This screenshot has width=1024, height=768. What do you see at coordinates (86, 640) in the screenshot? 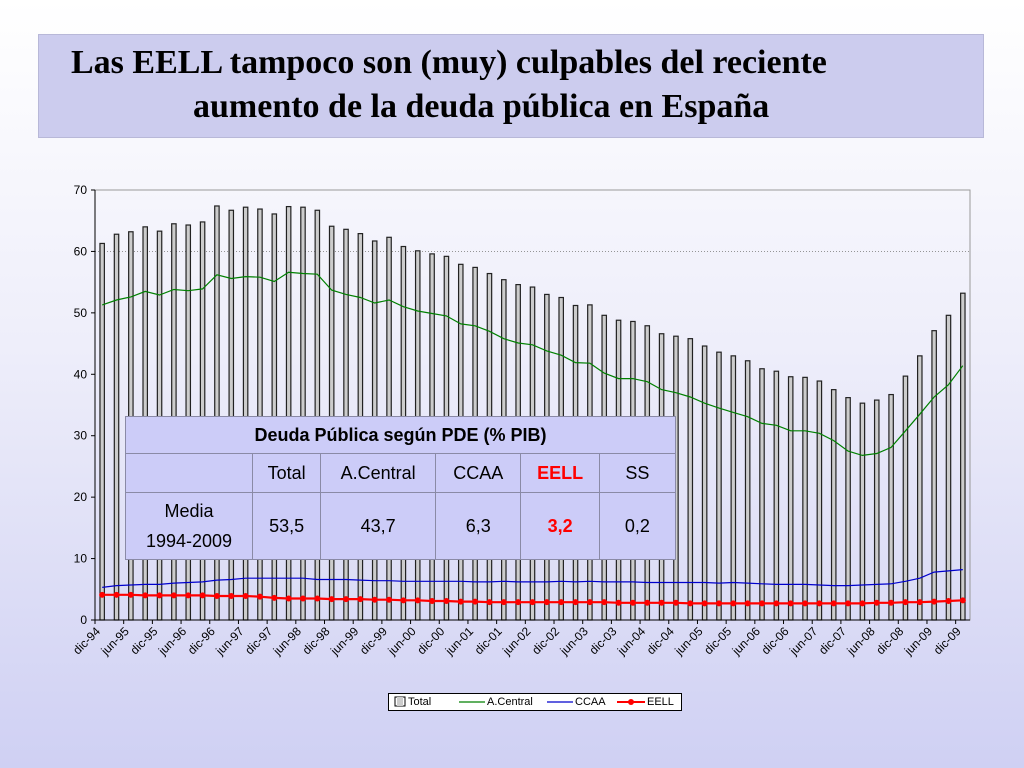
I see `x-tick-label: dic-94` at bounding box center [86, 640].